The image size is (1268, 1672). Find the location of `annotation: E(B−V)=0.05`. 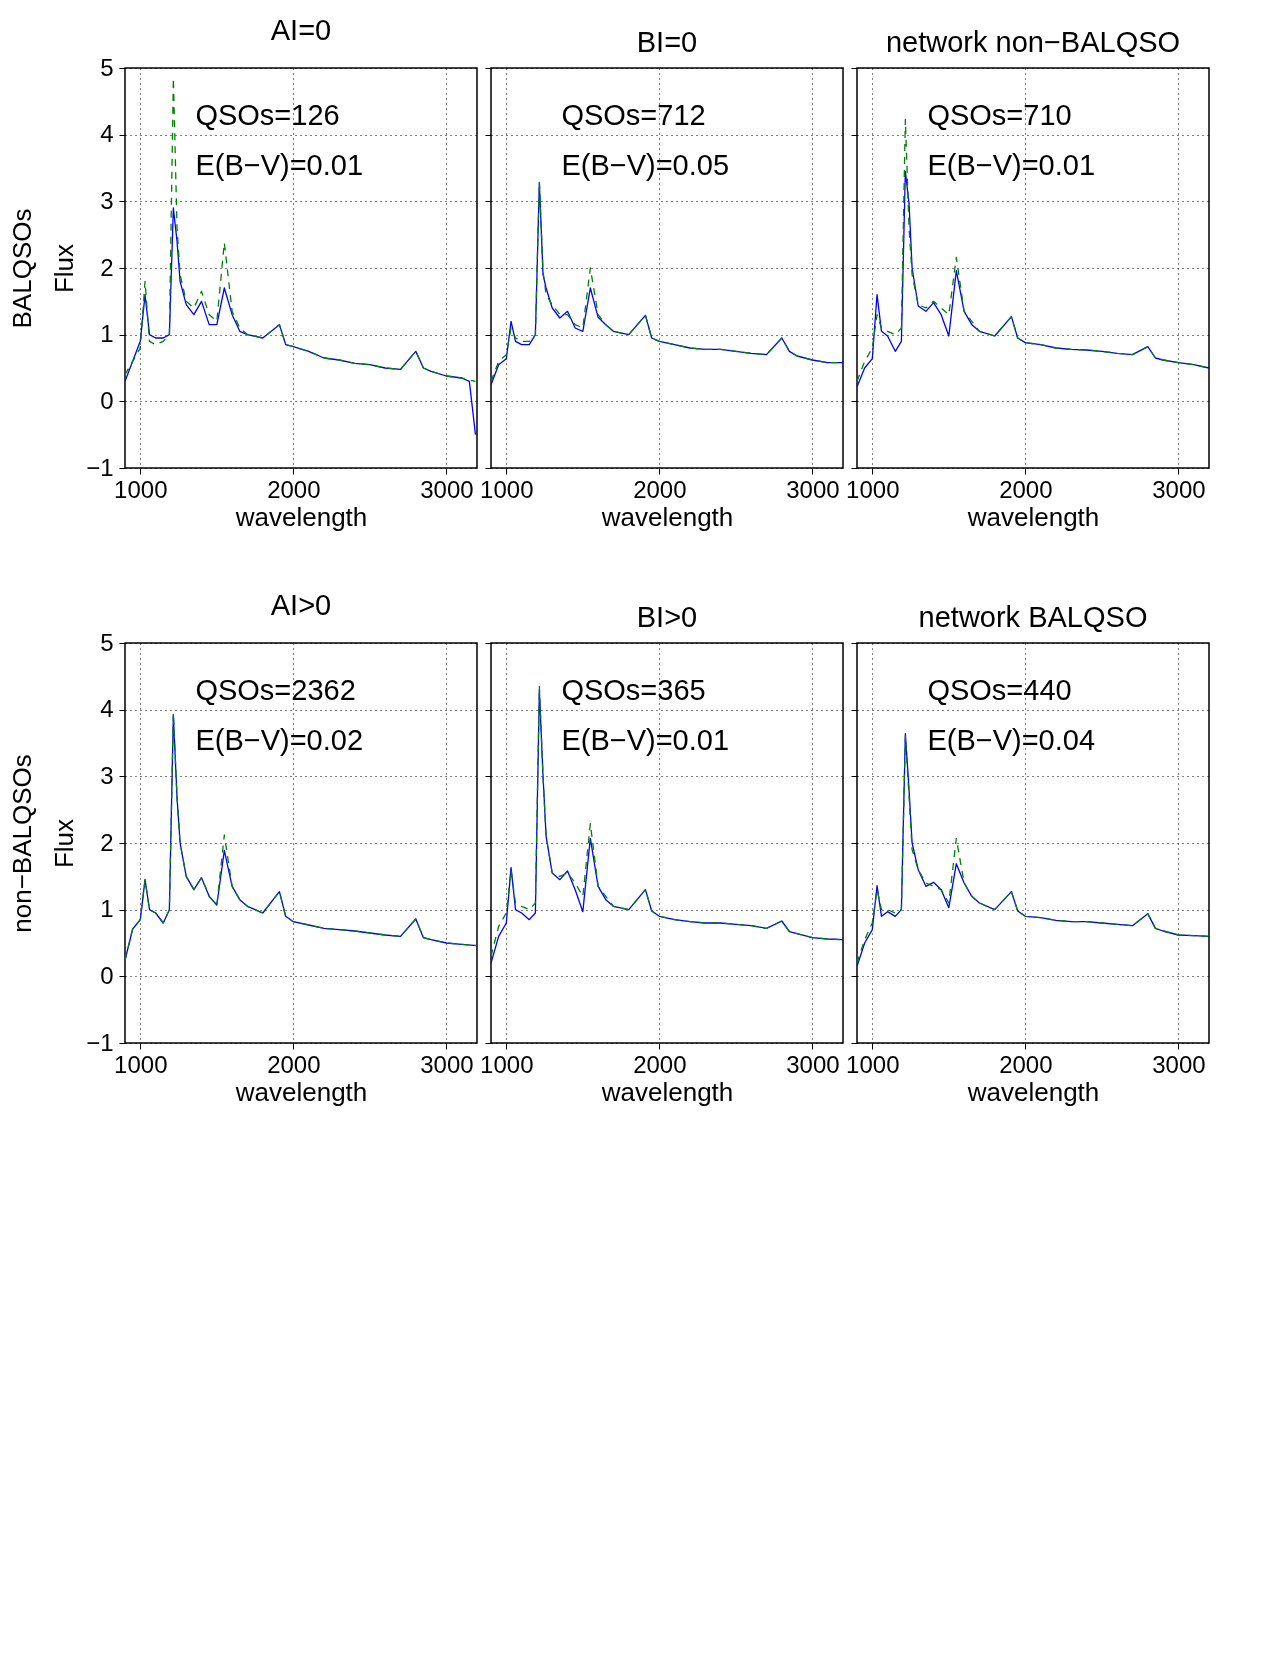

annotation: E(B−V)=0.05 is located at coordinates (645, 165).